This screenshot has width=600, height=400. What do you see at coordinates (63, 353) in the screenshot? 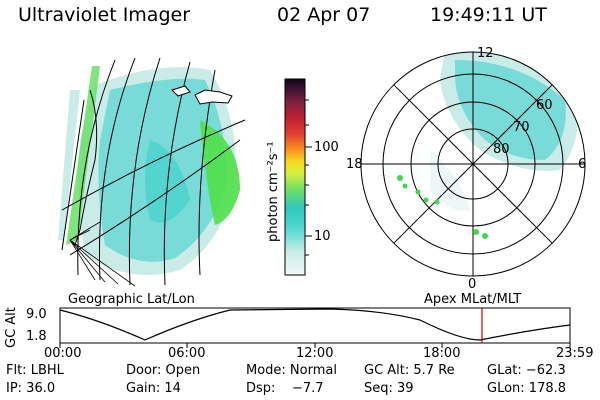
I see `time-tick-0000: 00:00` at bounding box center [63, 353].